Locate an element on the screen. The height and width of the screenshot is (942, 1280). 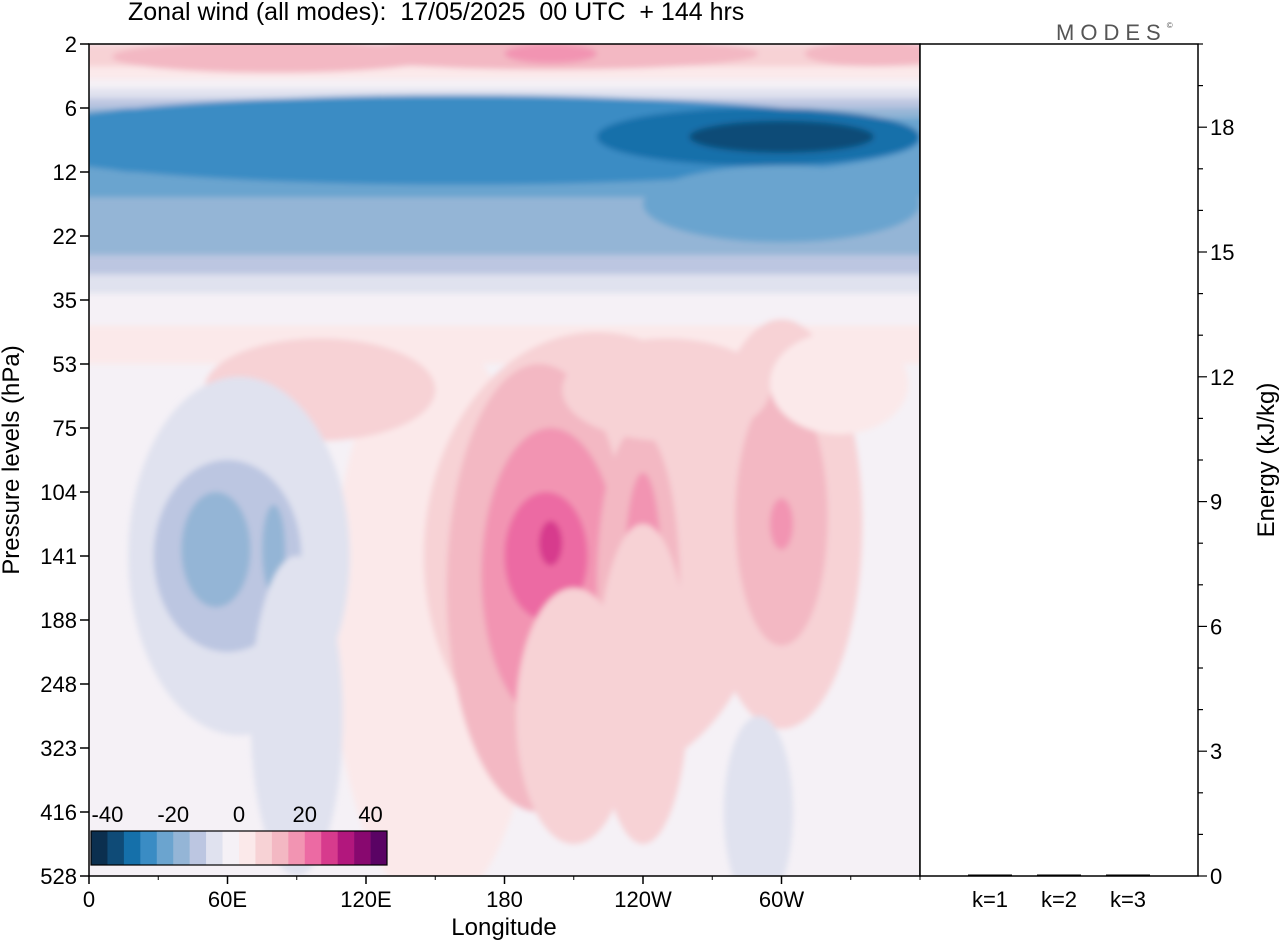
y-tick-label: 6 is located at coordinates (71, 108).